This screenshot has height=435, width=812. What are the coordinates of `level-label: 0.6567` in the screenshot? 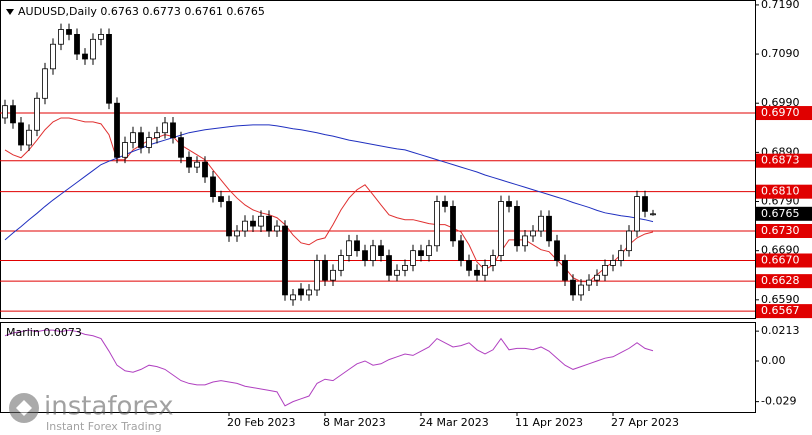 It's located at (780, 310).